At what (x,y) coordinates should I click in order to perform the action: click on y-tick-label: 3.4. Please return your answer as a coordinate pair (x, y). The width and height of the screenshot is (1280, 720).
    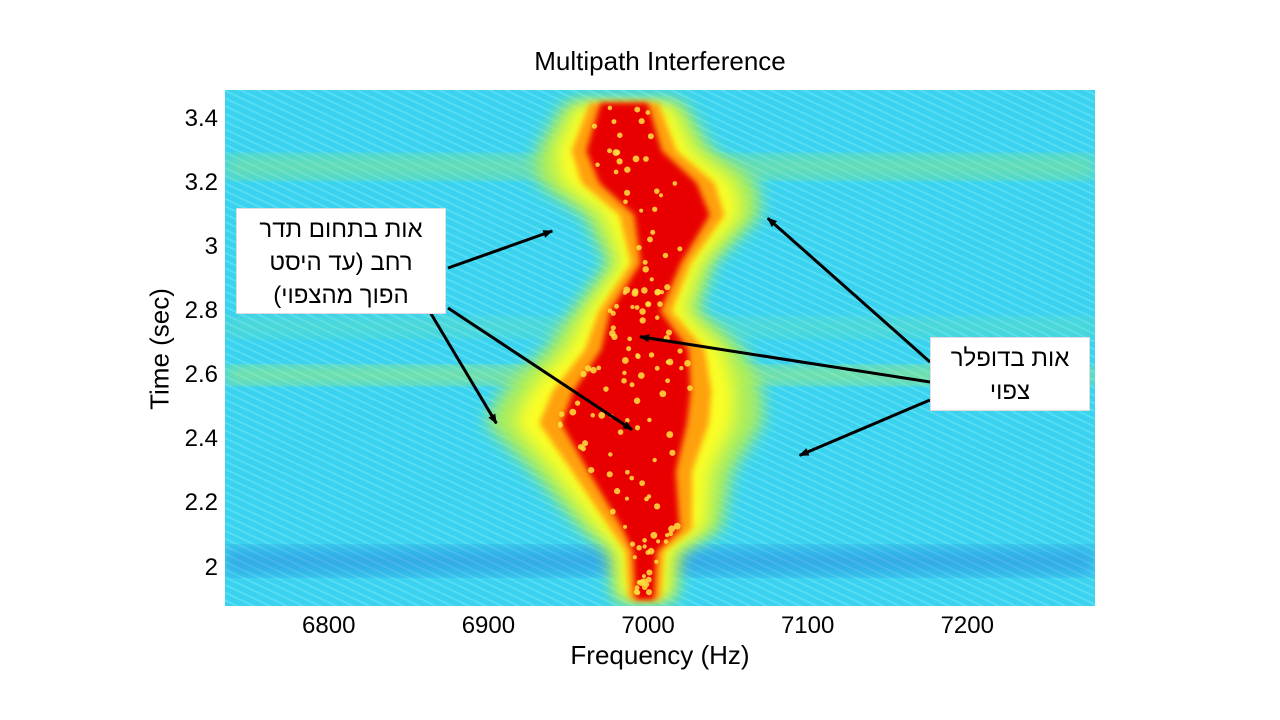
    Looking at the image, I should click on (201, 118).